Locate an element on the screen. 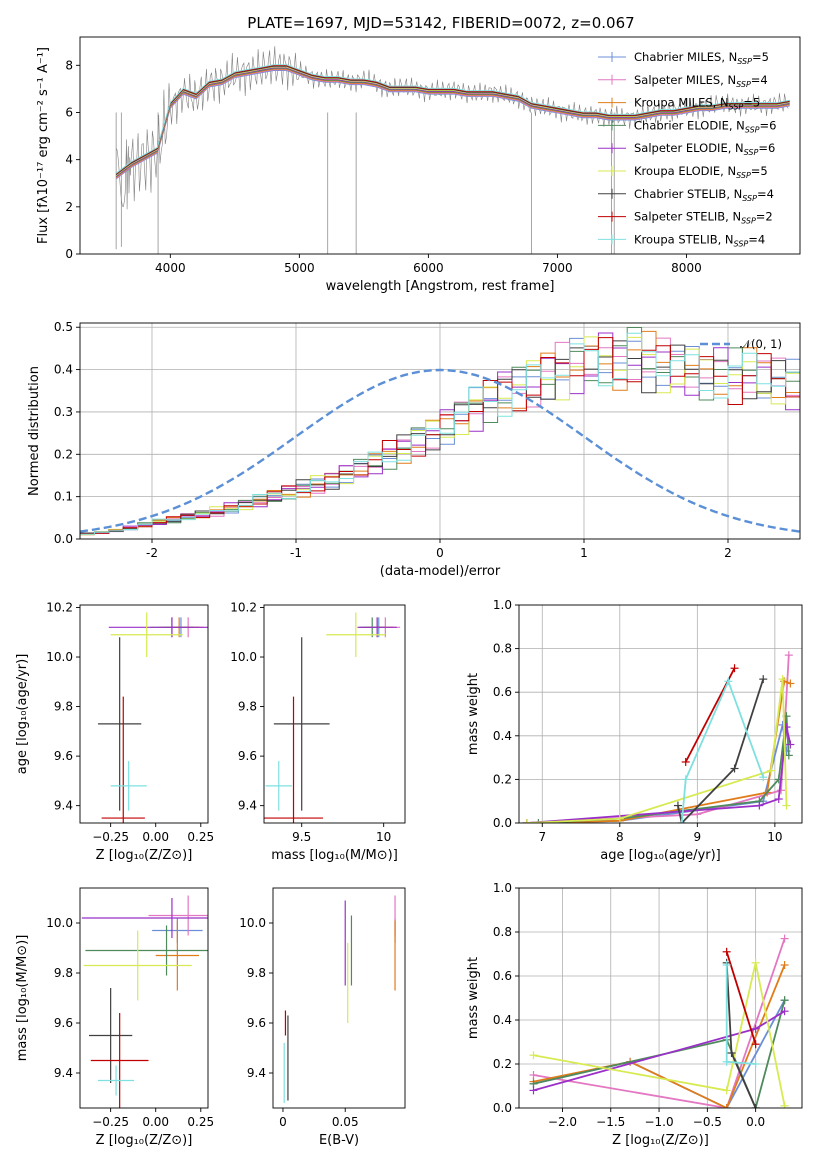 This screenshot has height=1170, width=819. x-tick-label: 8 is located at coordinates (620, 837).